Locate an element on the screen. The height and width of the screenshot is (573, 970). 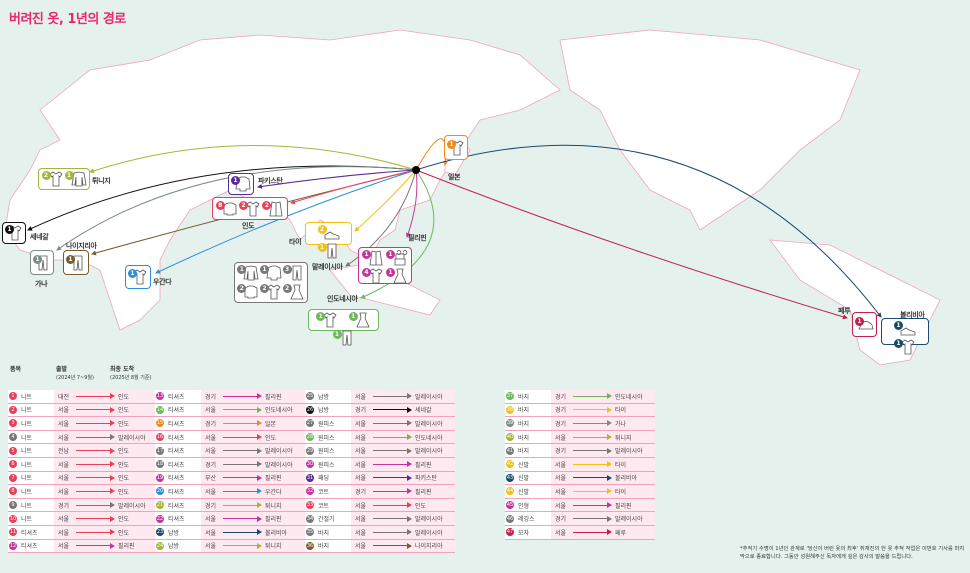
shoe-icon is located at coordinates (331, 235).